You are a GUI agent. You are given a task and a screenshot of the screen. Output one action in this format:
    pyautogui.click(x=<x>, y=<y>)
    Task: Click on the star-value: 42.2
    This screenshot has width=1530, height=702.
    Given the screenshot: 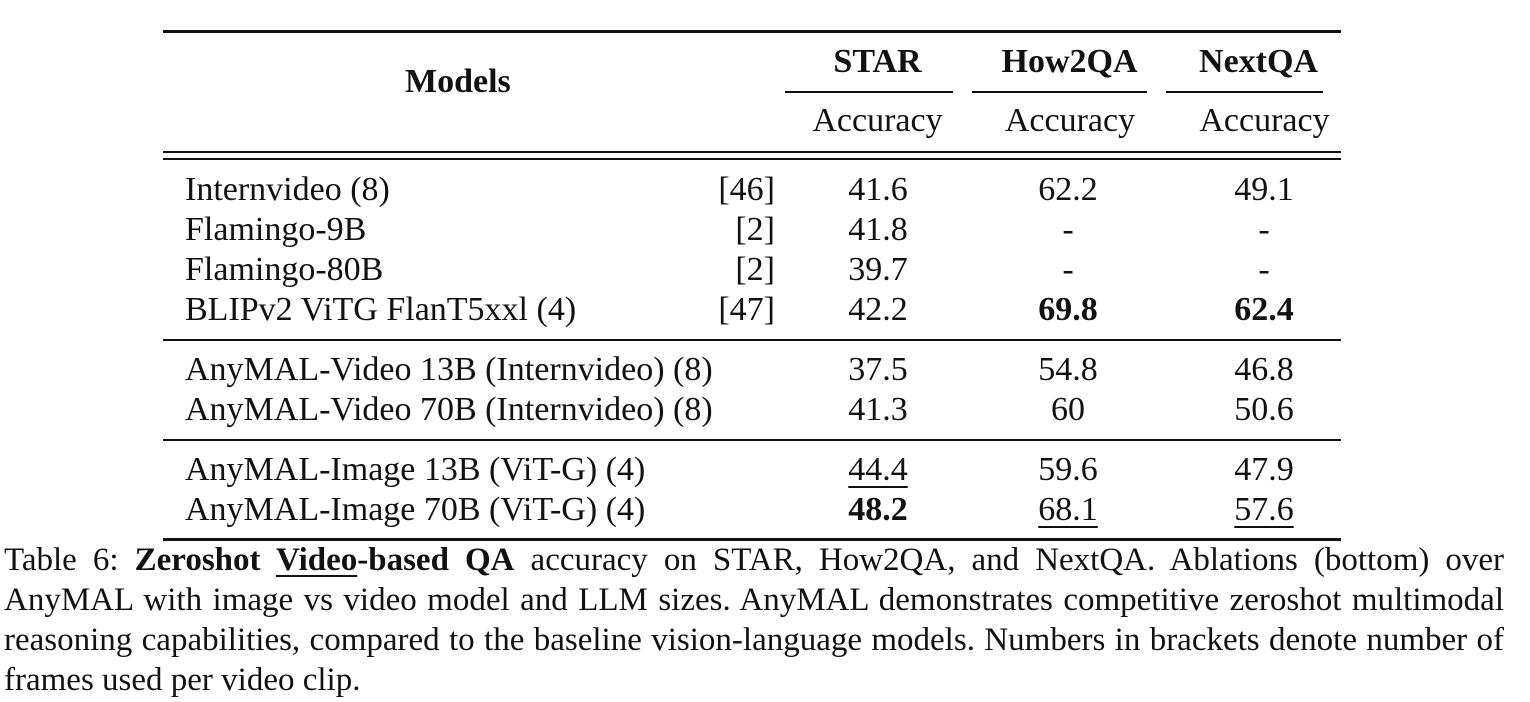 What is the action you would take?
    pyautogui.click(x=878, y=309)
    